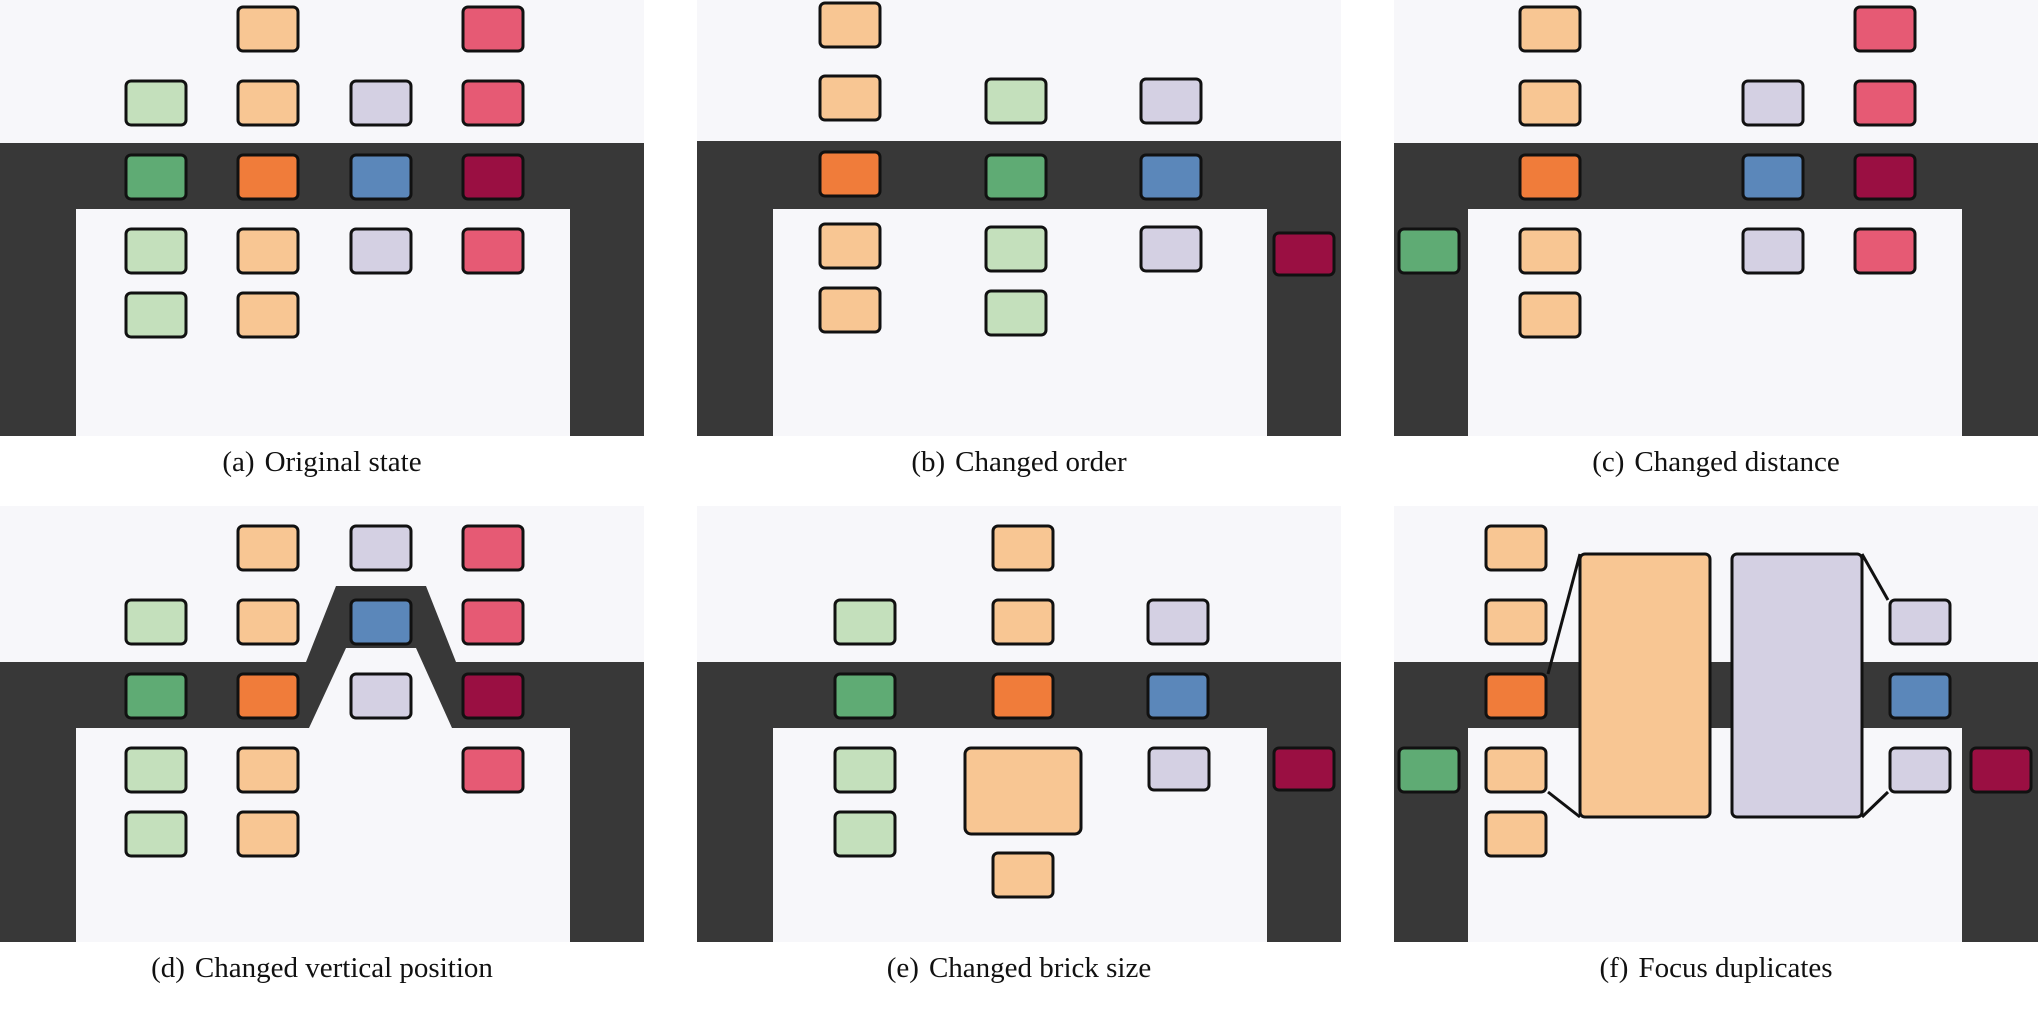 The height and width of the screenshot is (1011, 2038). What do you see at coordinates (1040, 968) in the screenshot?
I see `caption-title: Changed brick size` at bounding box center [1040, 968].